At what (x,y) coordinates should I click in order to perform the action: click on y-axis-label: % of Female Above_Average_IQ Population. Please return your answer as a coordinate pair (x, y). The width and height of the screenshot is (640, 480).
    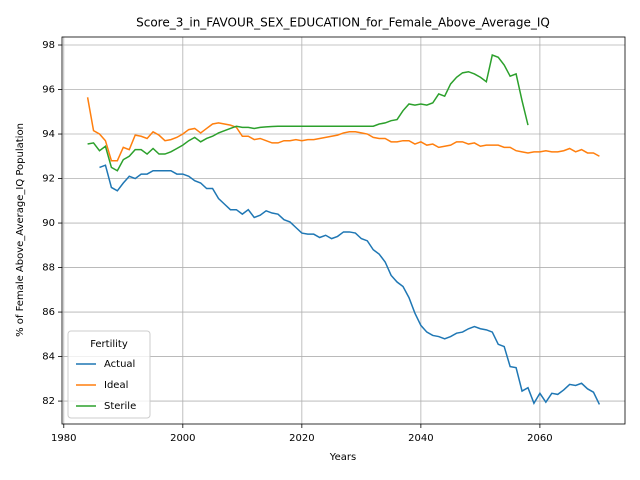
    Looking at the image, I should click on (20, 230).